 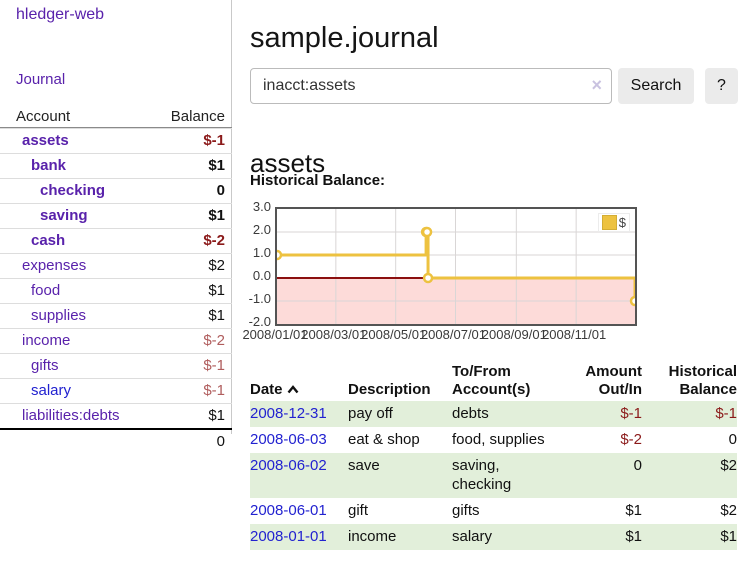 What do you see at coordinates (721, 86) in the screenshot?
I see `help-button: ?` at bounding box center [721, 86].